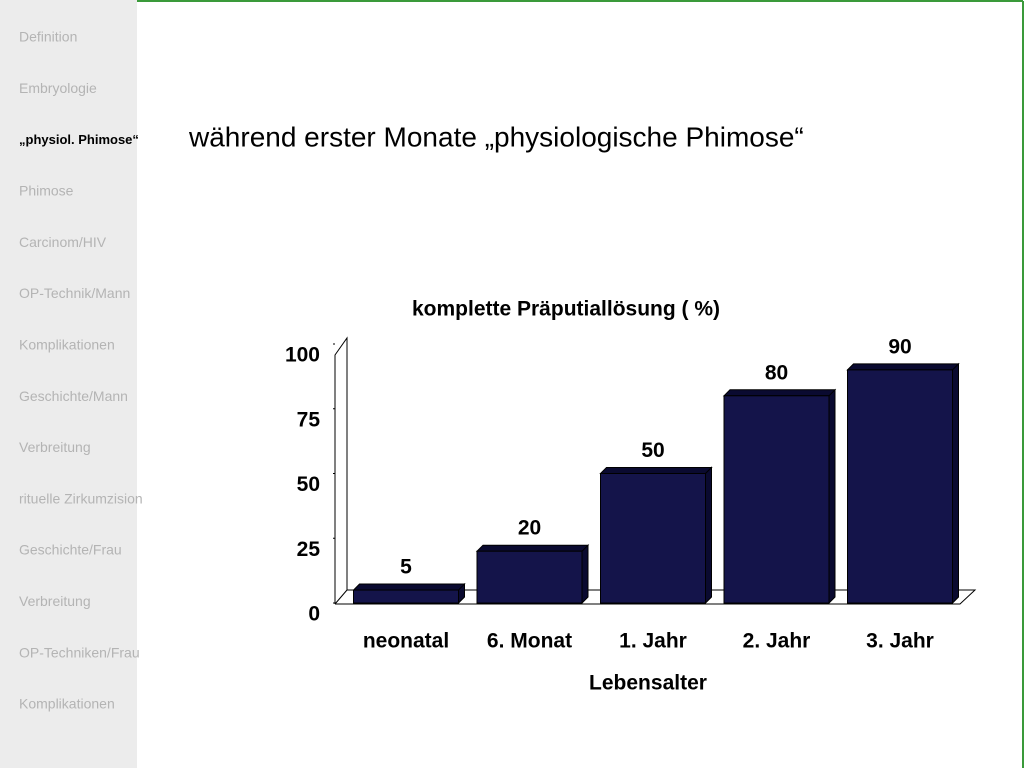 This screenshot has width=1024, height=773. What do you see at coordinates (777, 641) in the screenshot?
I see `x-tick-label: 2. Jahr` at bounding box center [777, 641].